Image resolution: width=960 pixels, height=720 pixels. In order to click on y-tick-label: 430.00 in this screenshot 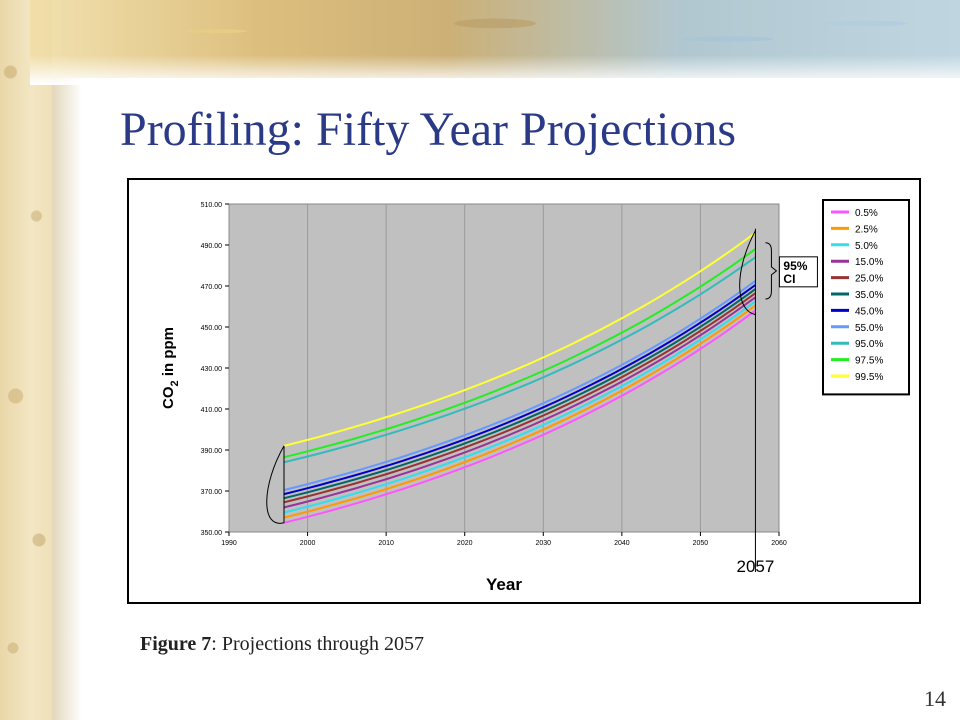, I will do `click(212, 369)`.